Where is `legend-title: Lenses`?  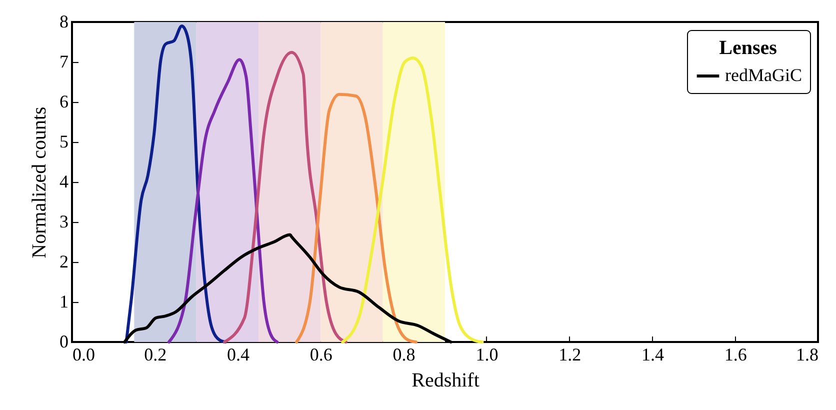 legend-title: Lenses is located at coordinates (748, 48).